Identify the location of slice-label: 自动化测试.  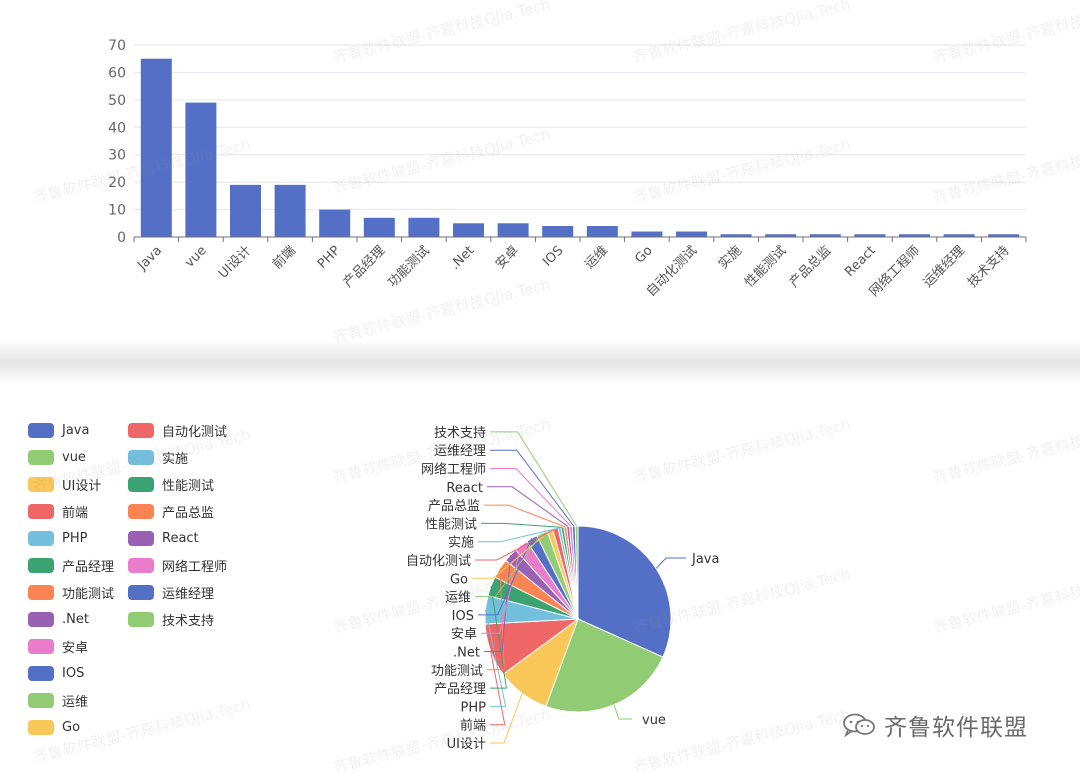
(438, 561).